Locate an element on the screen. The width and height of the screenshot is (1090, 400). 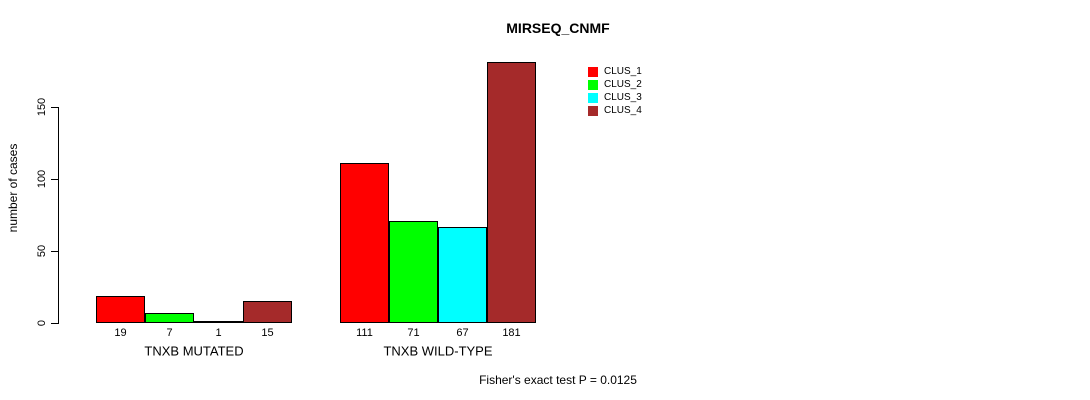
bar-clus_4-group2 is located at coordinates (511, 192).